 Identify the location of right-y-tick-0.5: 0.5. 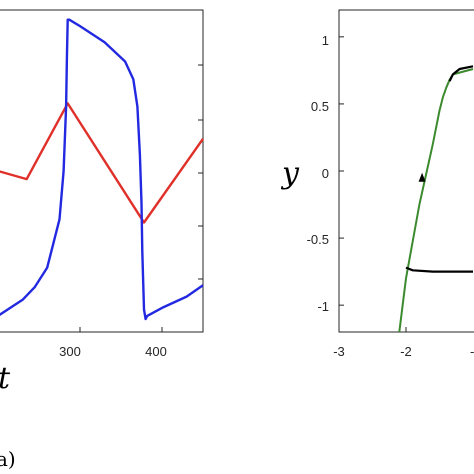
(320, 106).